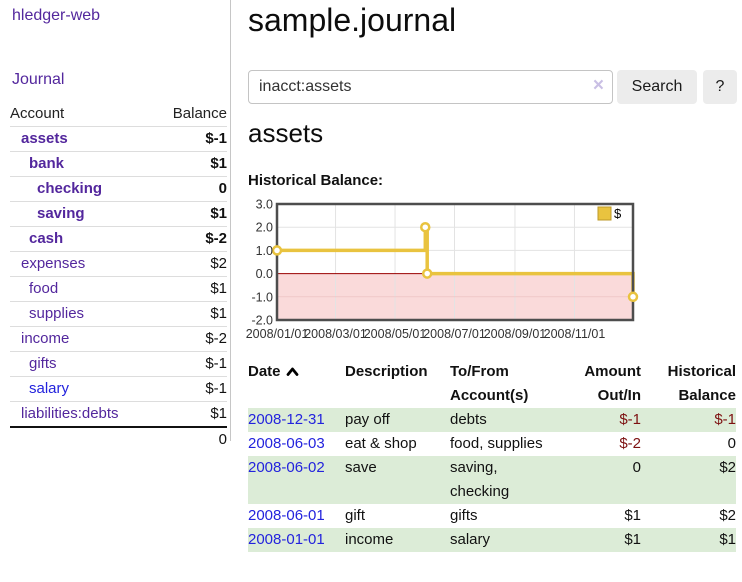  What do you see at coordinates (49, 388) in the screenshot?
I see `account-link: salary` at bounding box center [49, 388].